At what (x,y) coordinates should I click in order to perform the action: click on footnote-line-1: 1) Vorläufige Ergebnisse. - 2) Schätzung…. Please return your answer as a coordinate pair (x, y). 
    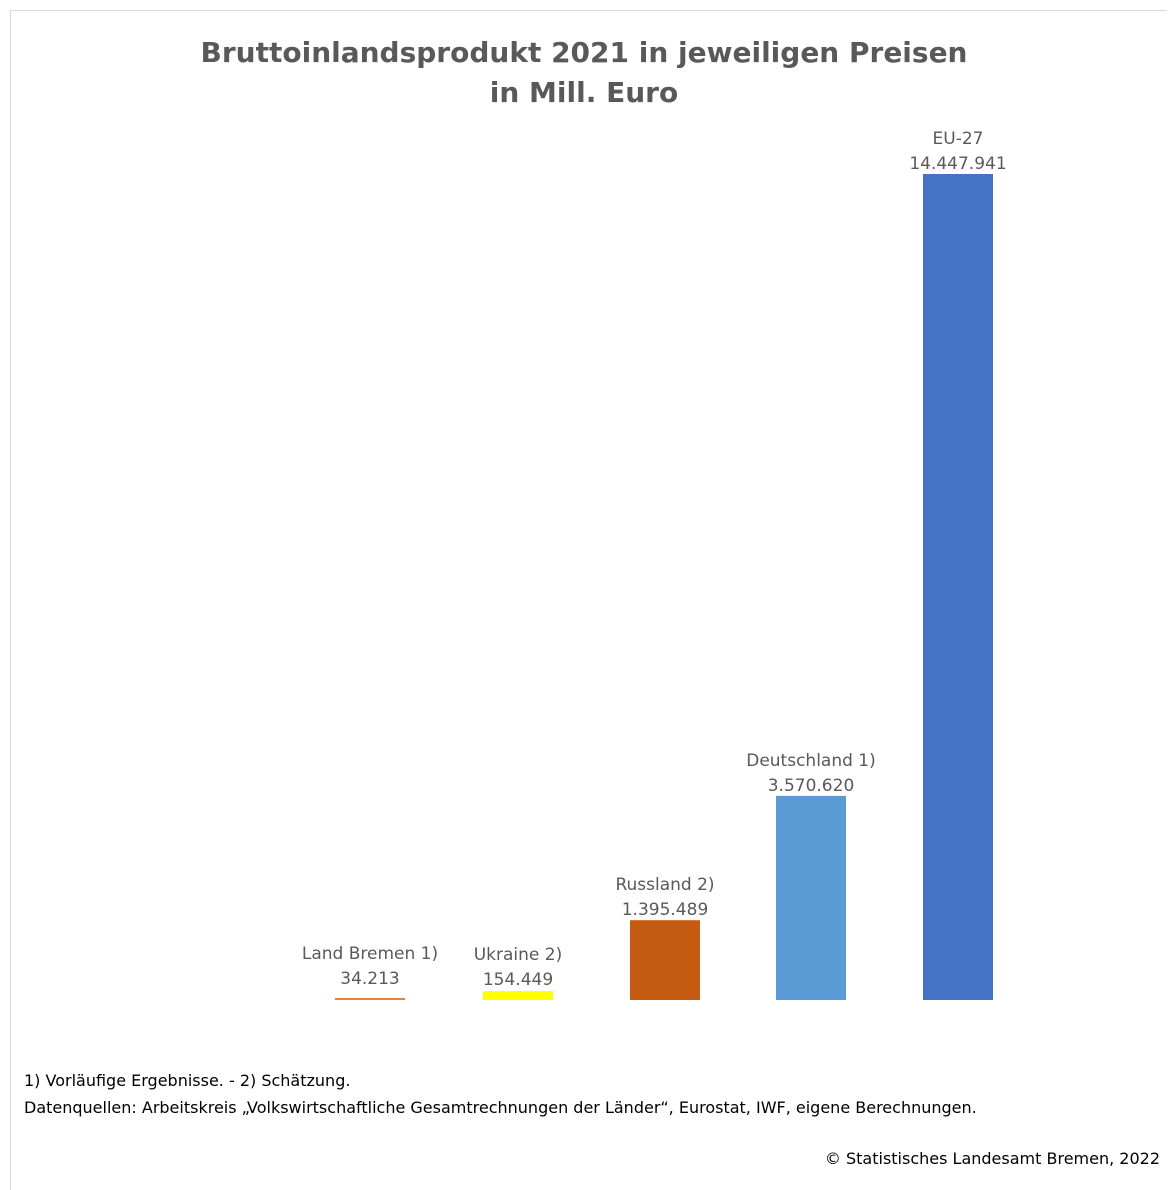
    Looking at the image, I should click on (187, 1080).